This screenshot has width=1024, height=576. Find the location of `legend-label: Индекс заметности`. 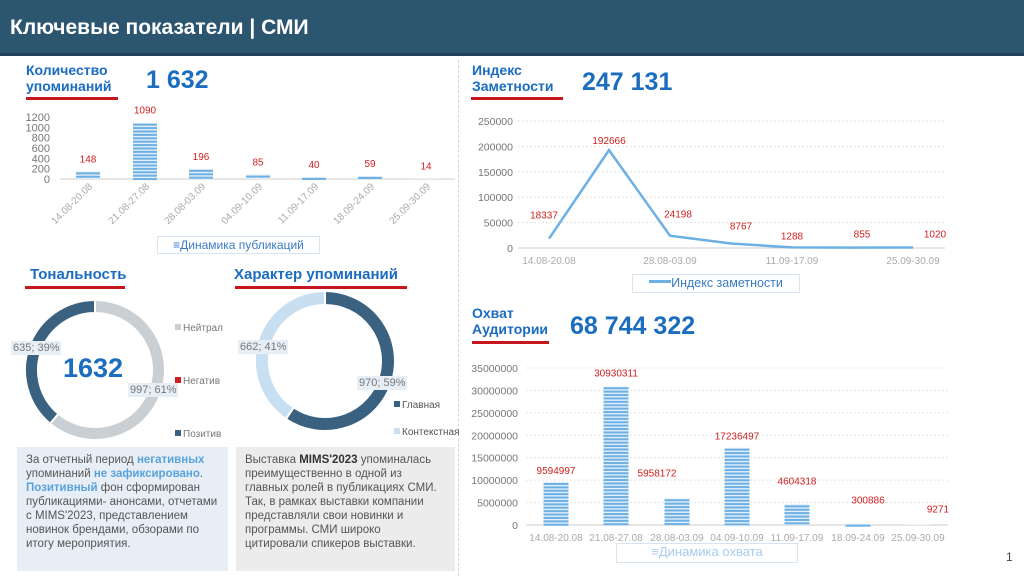

legend-label: Индекс заметности is located at coordinates (727, 283).